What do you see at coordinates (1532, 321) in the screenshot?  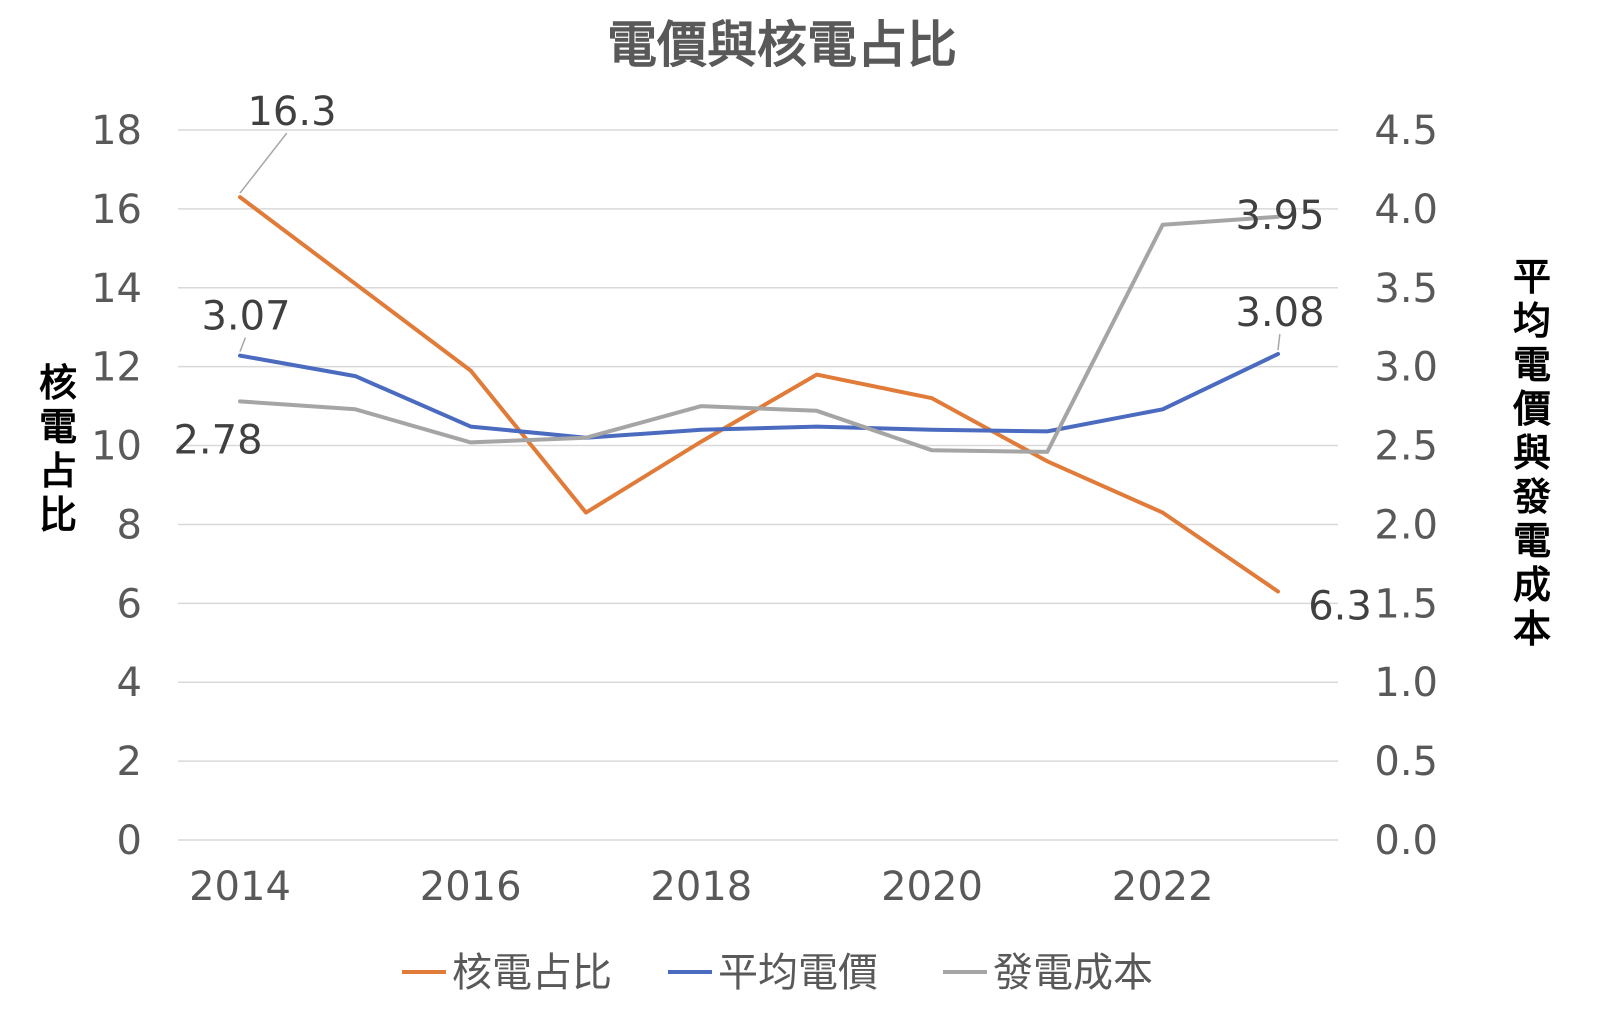 I see `right-axis-title-char: 均` at bounding box center [1532, 321].